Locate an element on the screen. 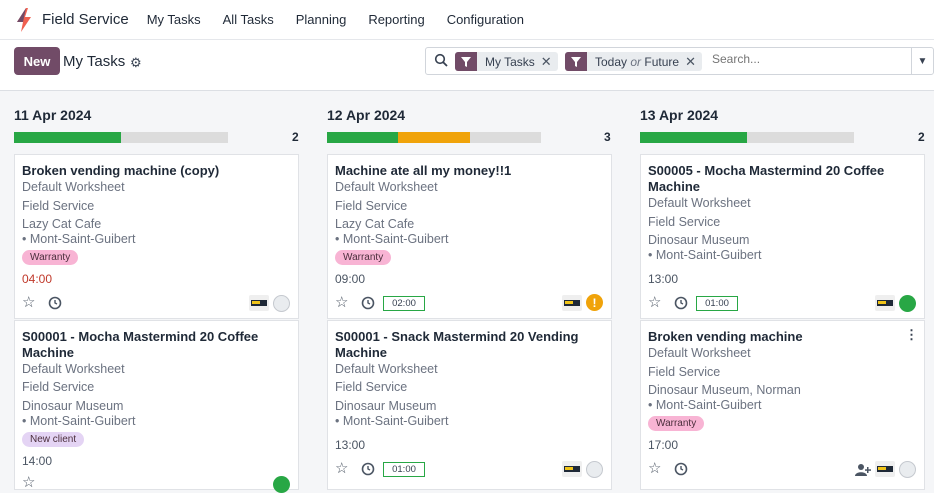  facet-or: or is located at coordinates (636, 61).